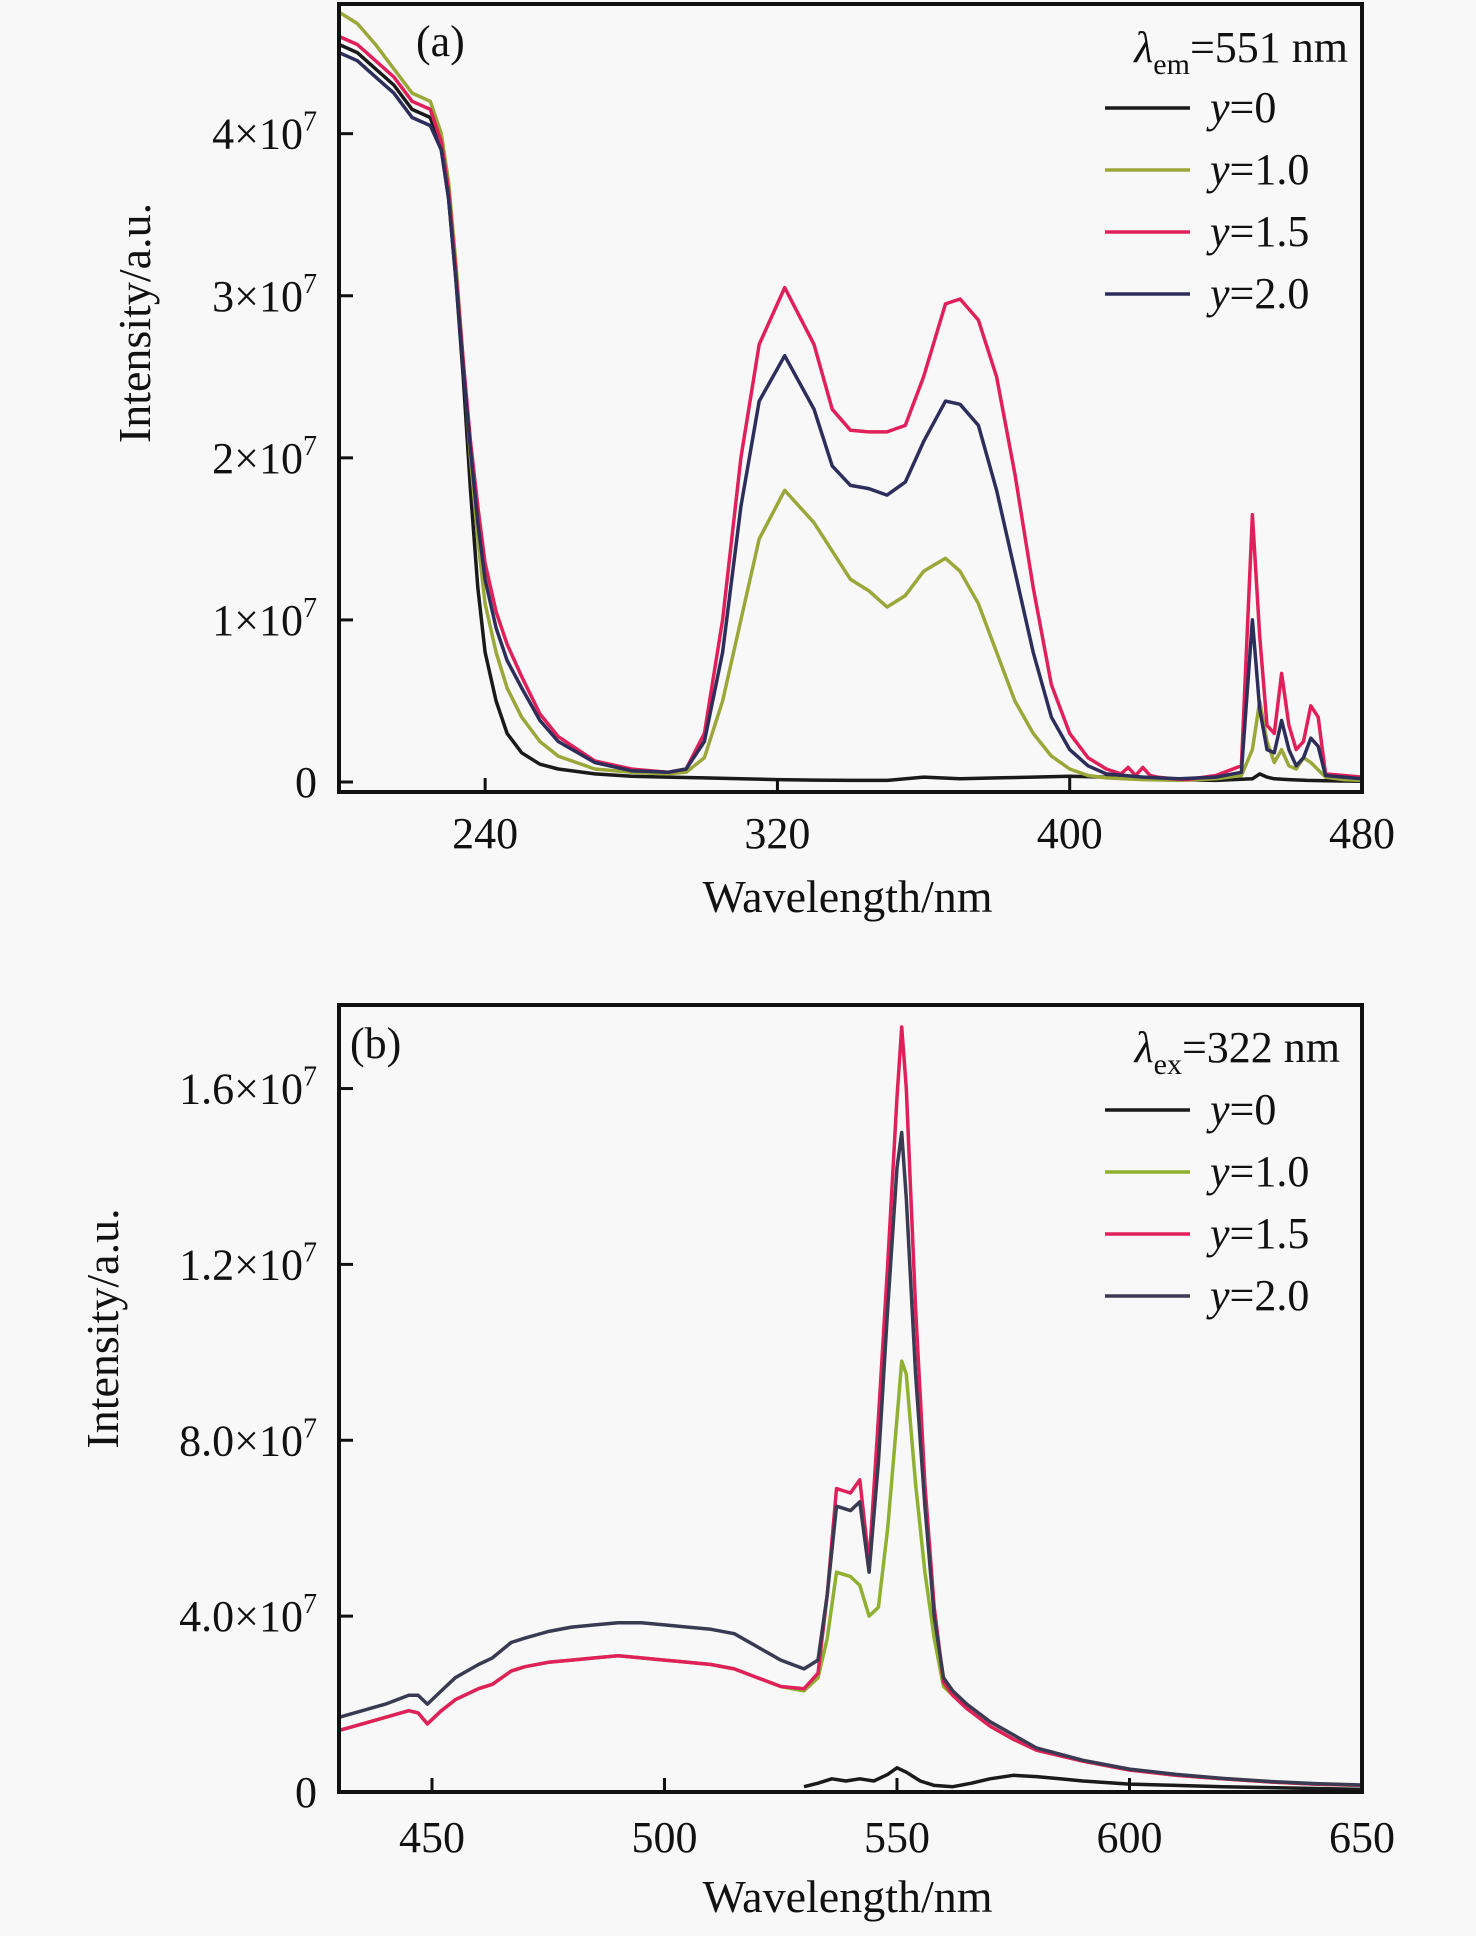  Describe the element at coordinates (1257, 231) in the screenshot. I see `panel-a-legend-label: y=1.5` at that location.